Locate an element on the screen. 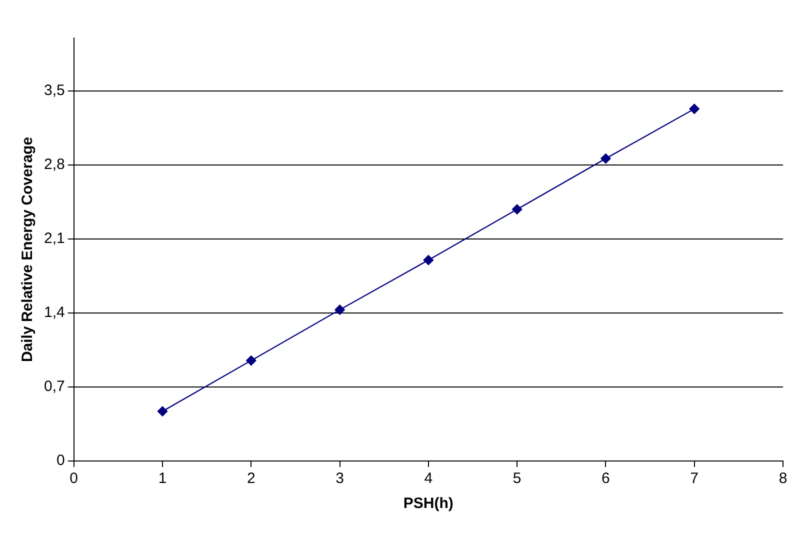  x-tick-label: 5 is located at coordinates (517, 479).